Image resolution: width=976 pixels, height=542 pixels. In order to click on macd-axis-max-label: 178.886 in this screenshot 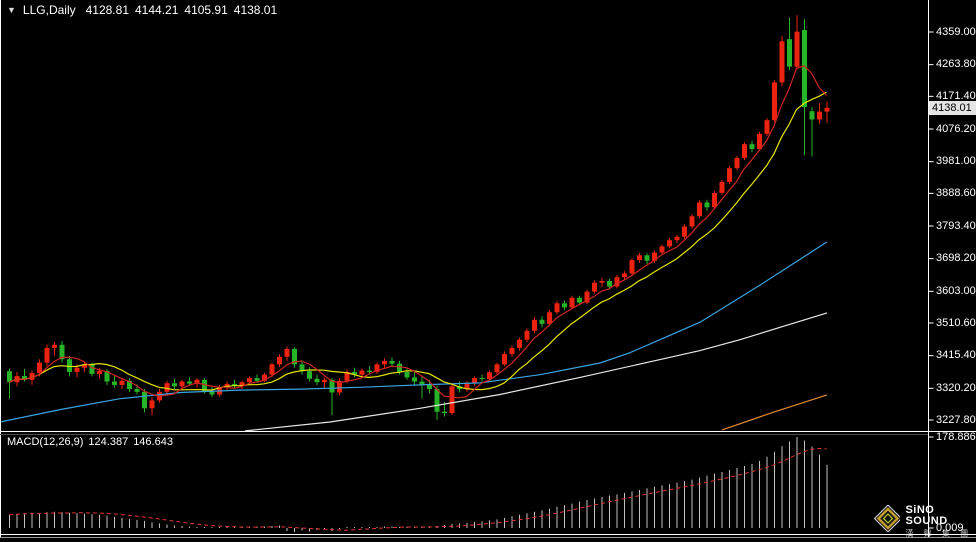, I will do `click(956, 436)`.